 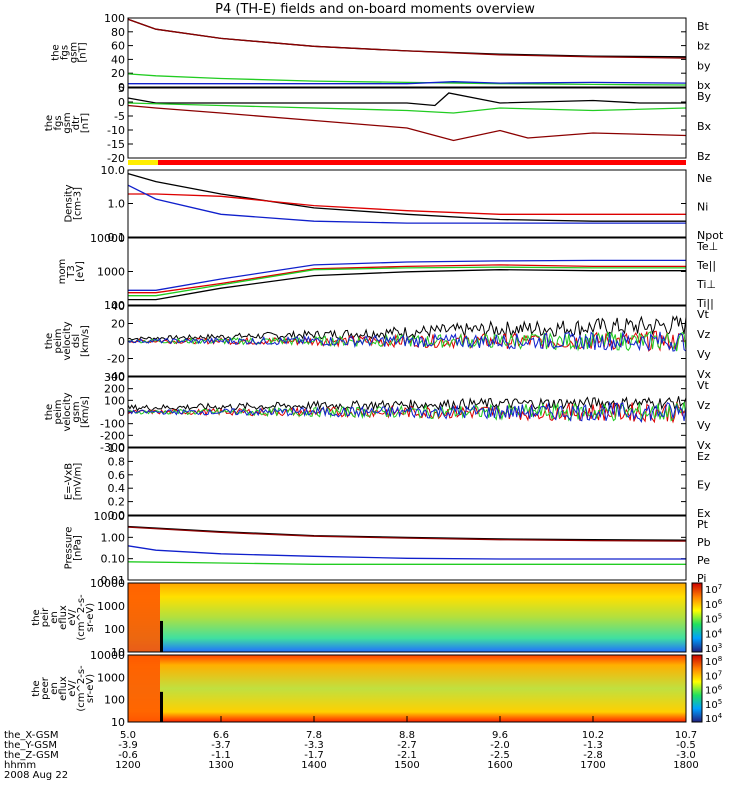 What do you see at coordinates (686, 755) in the screenshot?
I see `footer-value: -3.0` at bounding box center [686, 755].